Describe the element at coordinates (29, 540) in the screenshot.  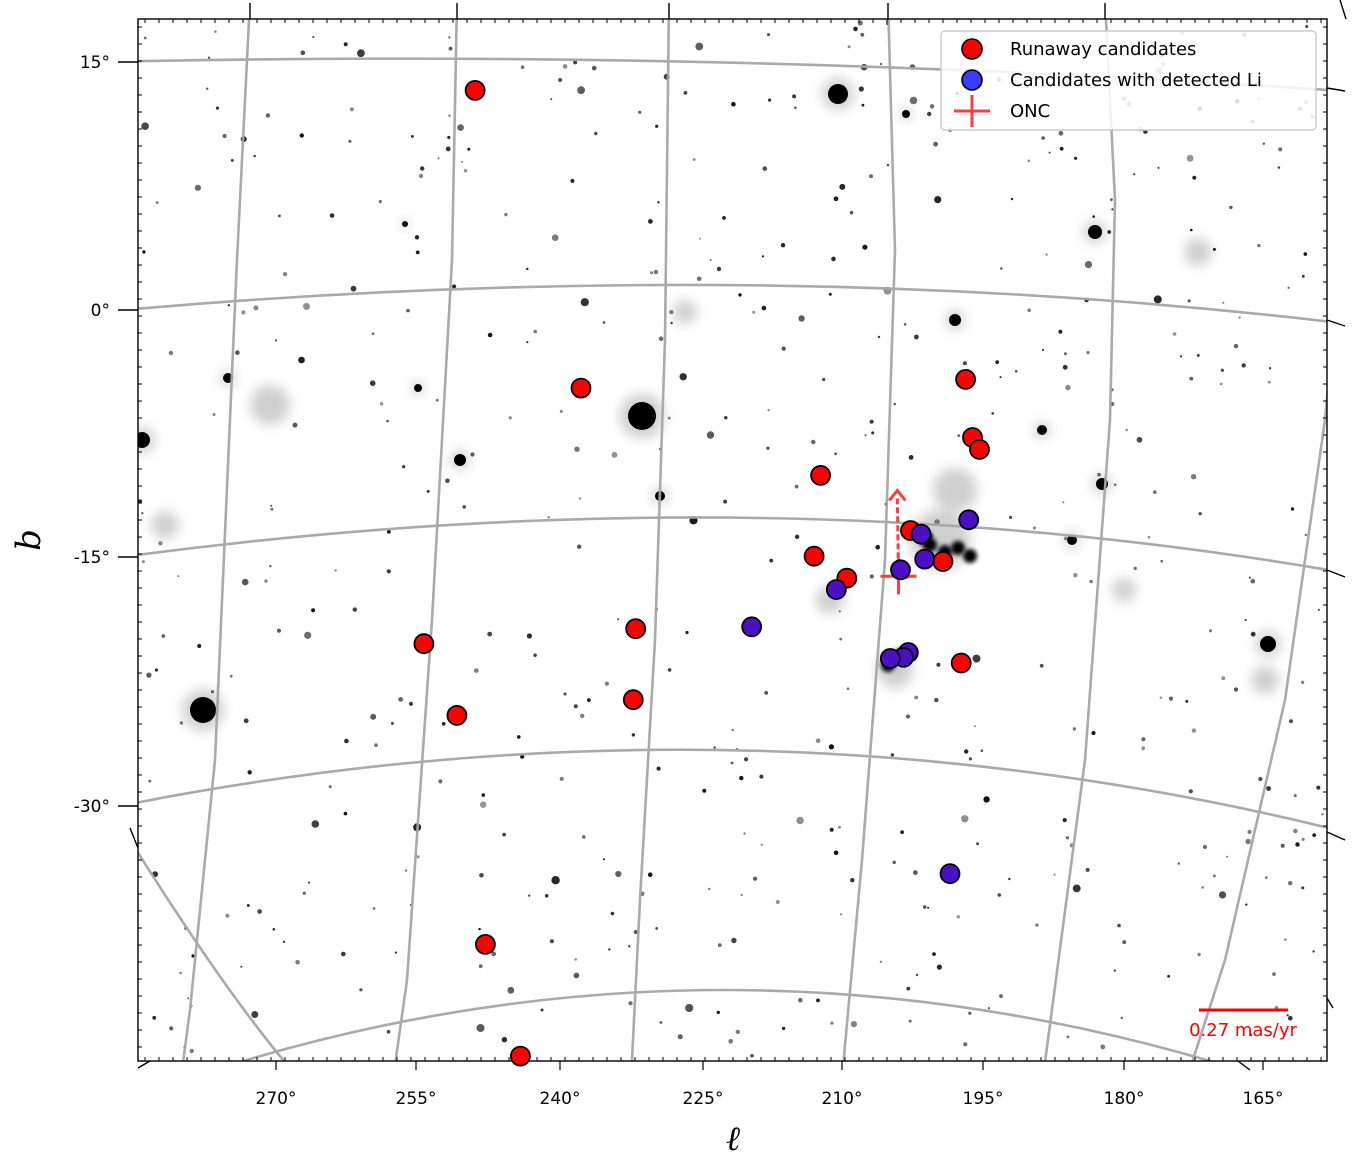
I see `y-axis-label: b` at that location.